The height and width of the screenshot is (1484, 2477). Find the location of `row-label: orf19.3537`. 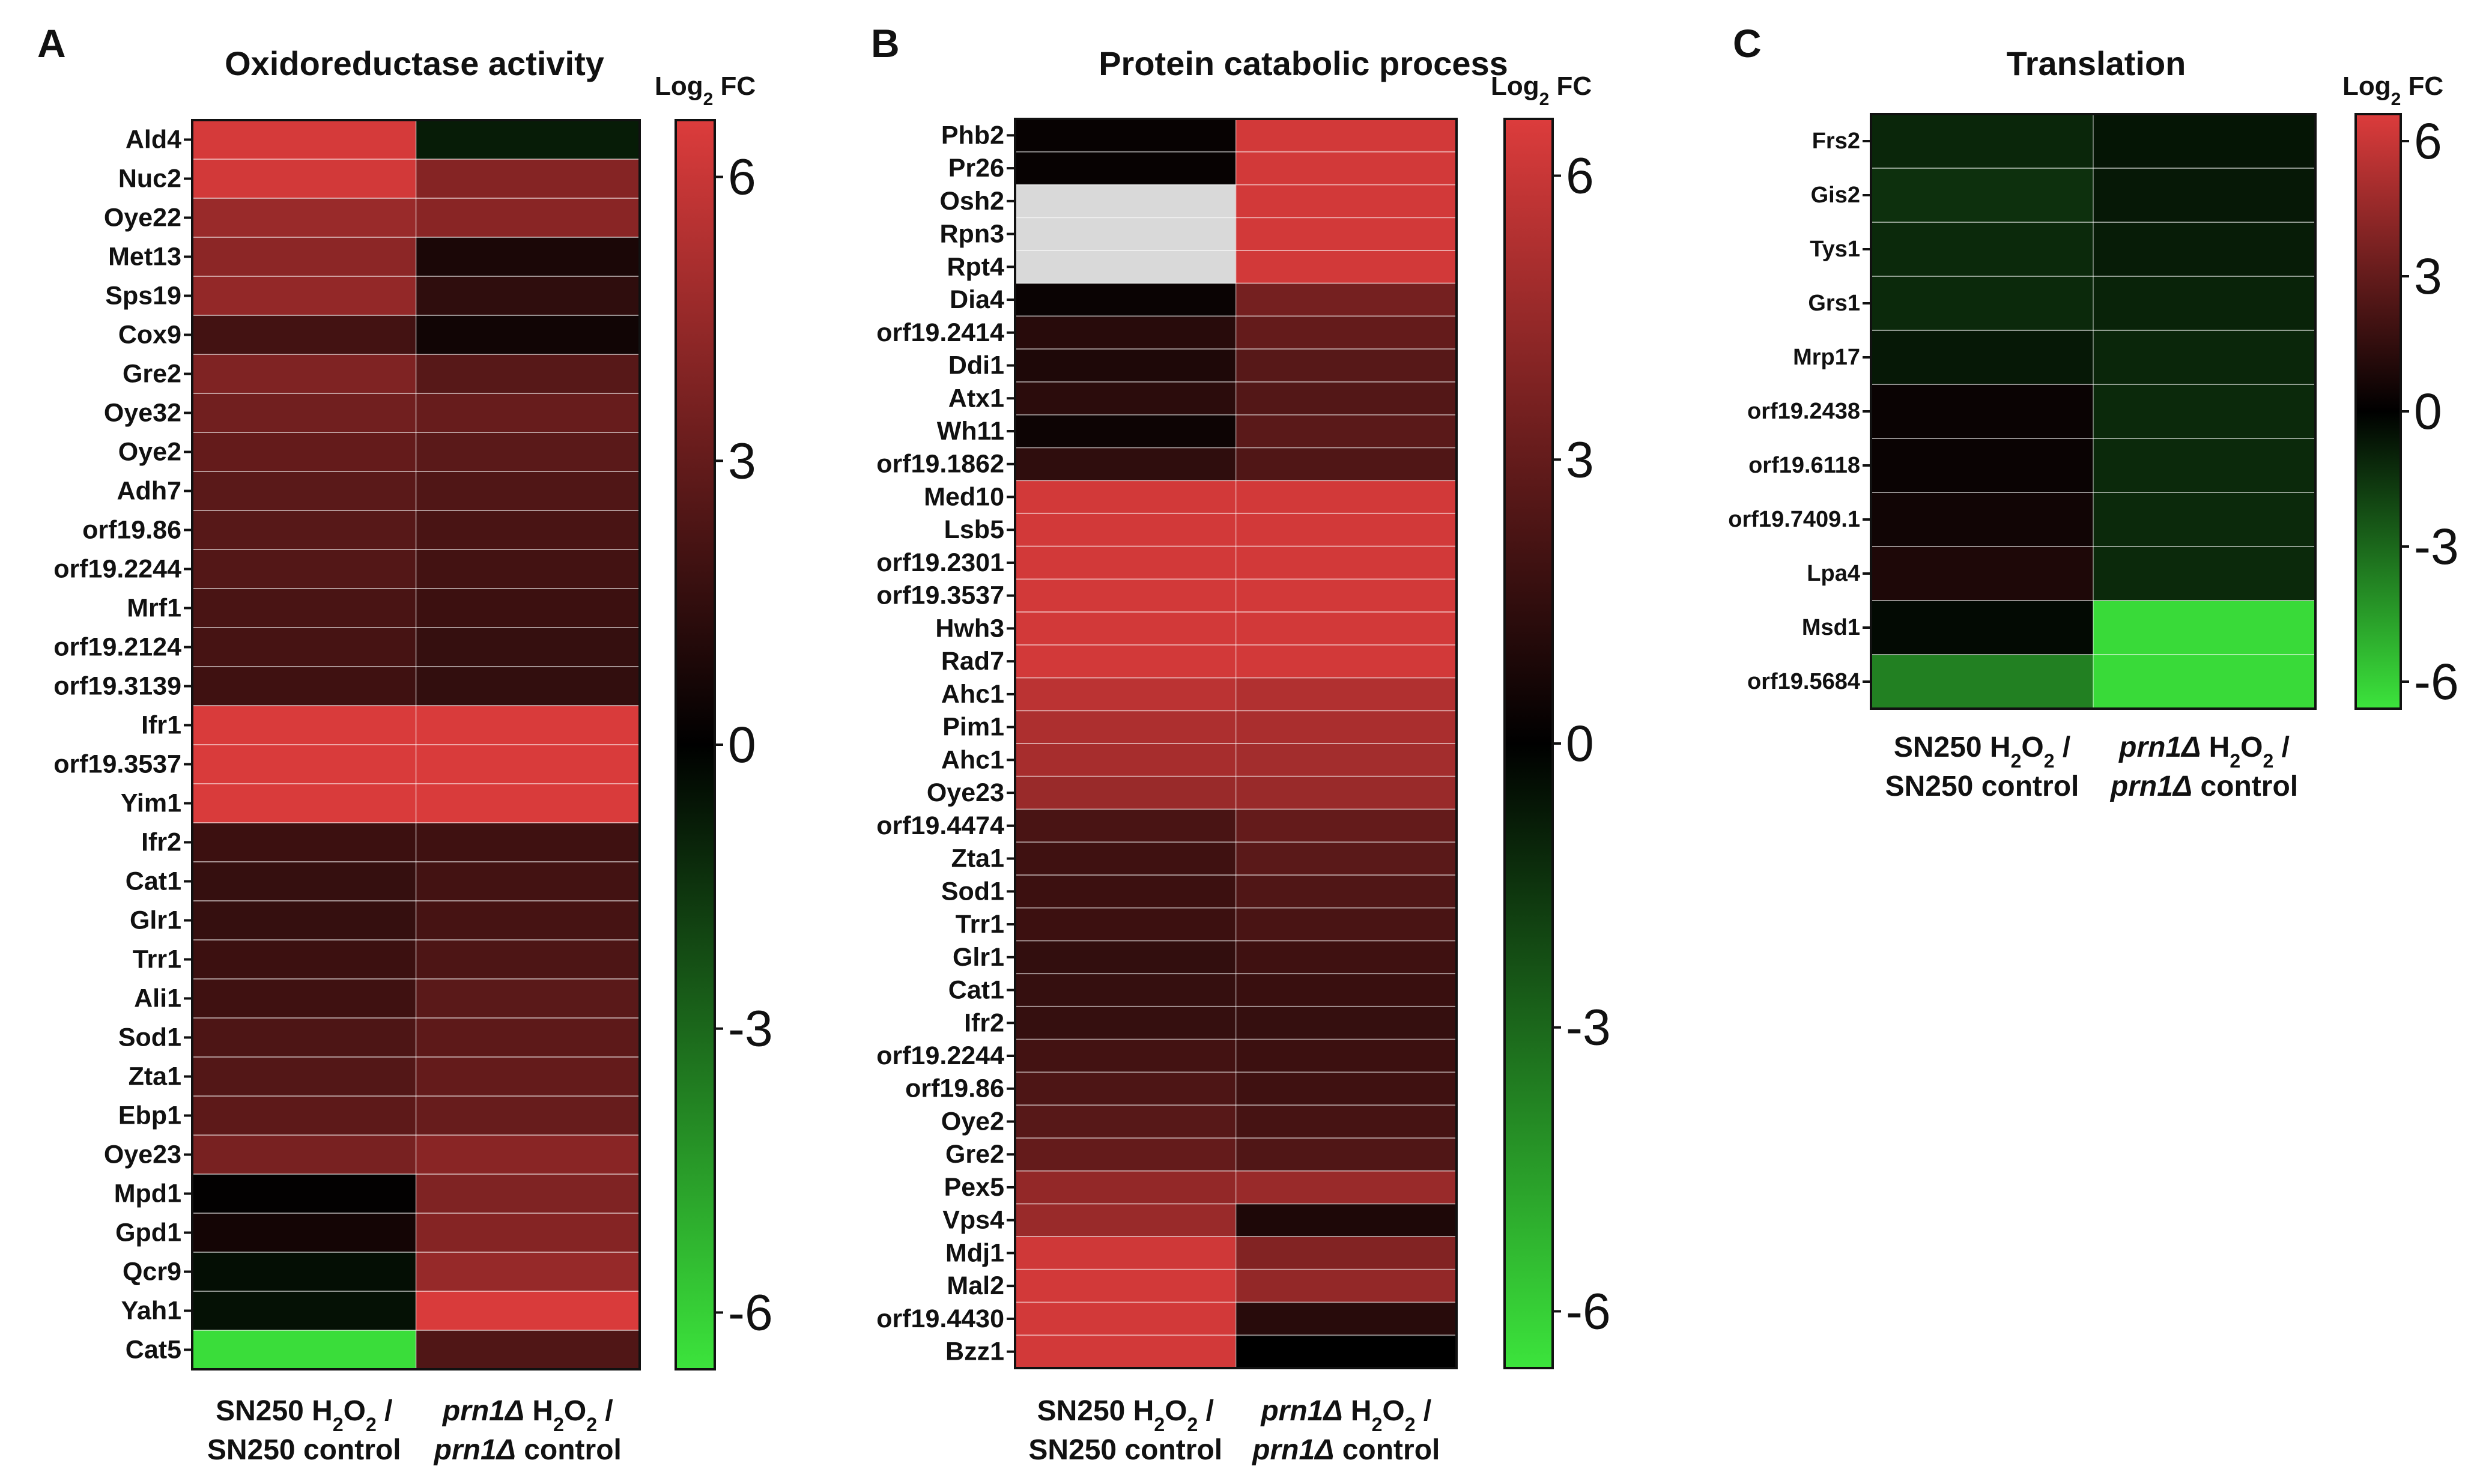

row-label: orf19.3537 is located at coordinates (940, 595).